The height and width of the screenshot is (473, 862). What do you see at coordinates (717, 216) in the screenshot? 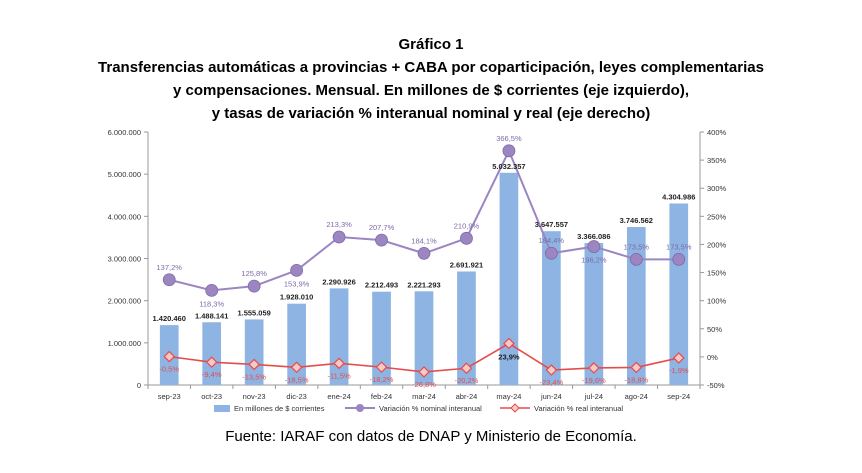
I see `right-tick-label: 250%` at bounding box center [717, 216].